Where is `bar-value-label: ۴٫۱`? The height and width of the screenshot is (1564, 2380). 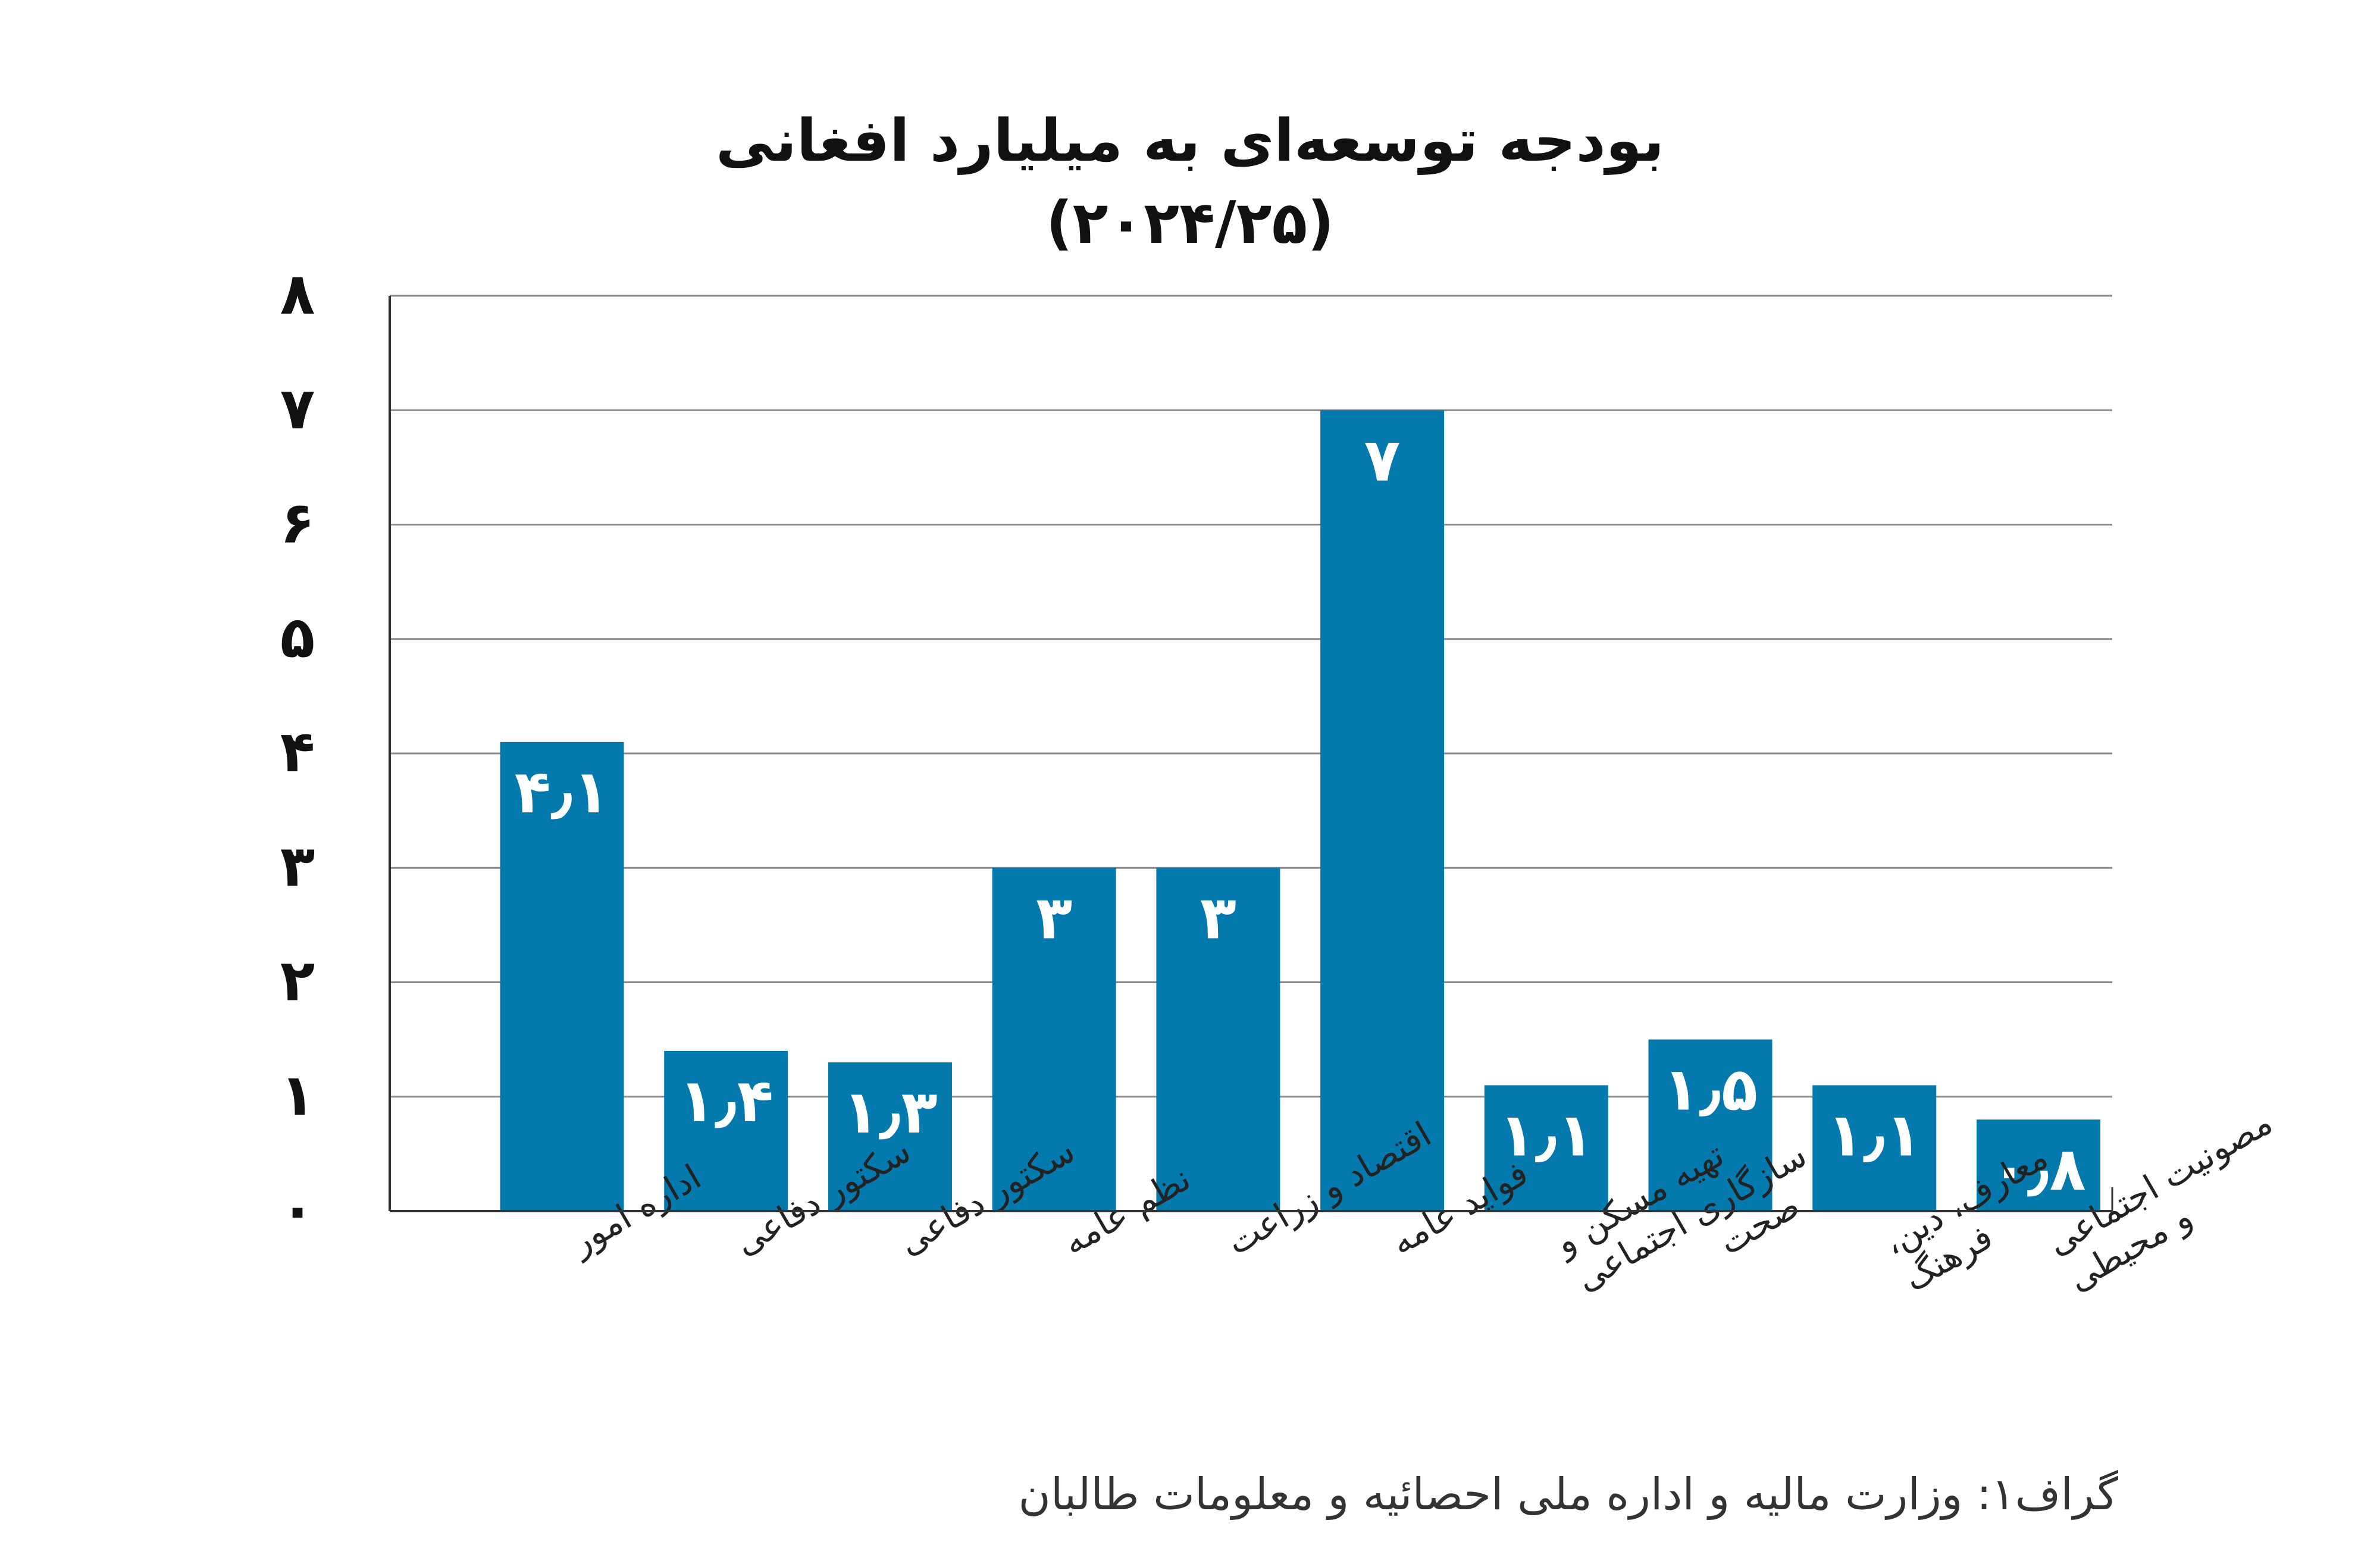 bar-value-label: ۴٫۱ is located at coordinates (562, 792).